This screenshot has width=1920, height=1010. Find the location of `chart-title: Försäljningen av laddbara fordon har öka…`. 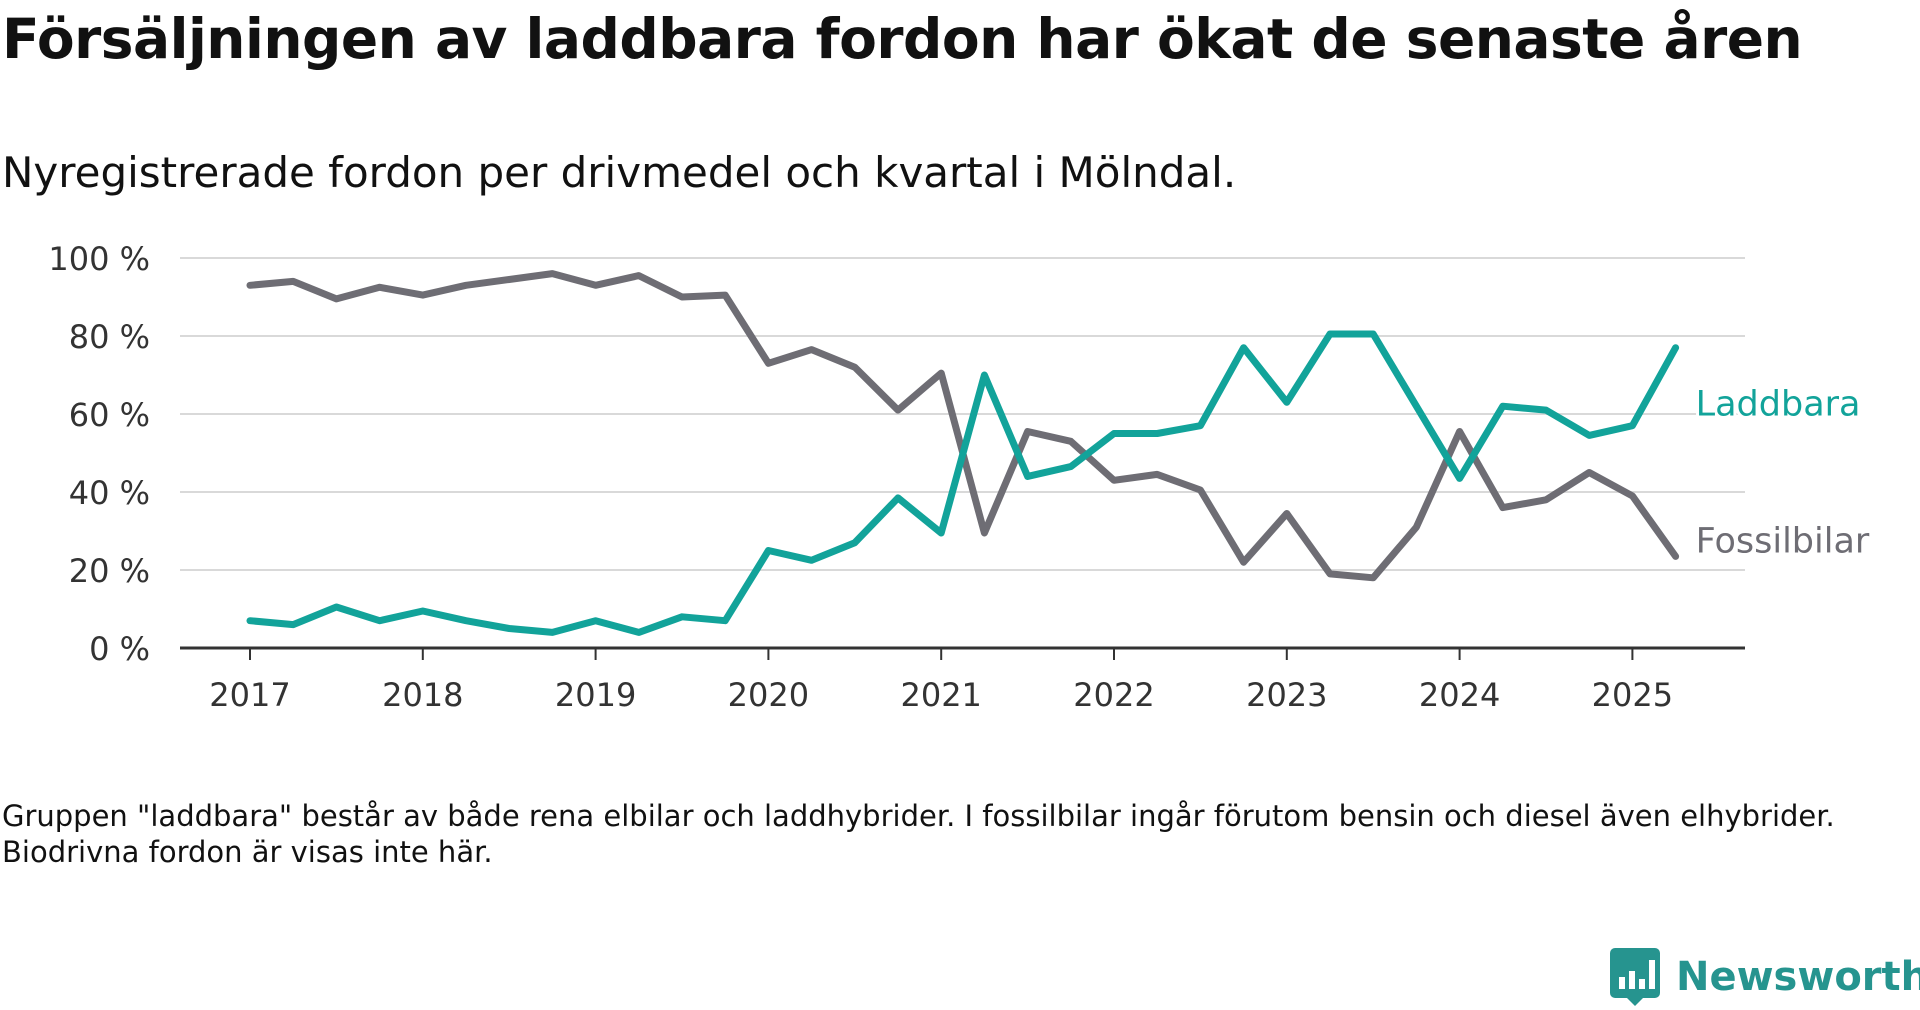

chart-title: Försäljningen av laddbara fordon har öka… is located at coordinates (902, 39).